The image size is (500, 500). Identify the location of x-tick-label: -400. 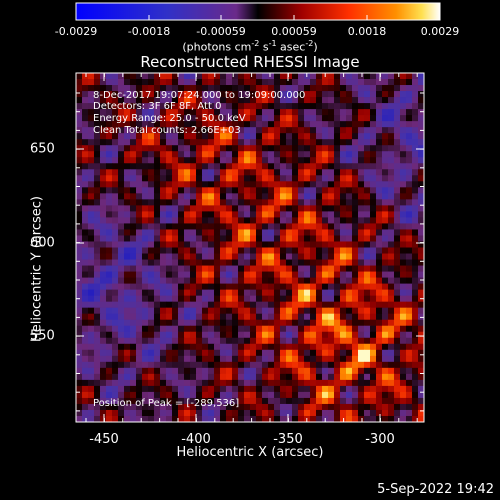
(196, 439).